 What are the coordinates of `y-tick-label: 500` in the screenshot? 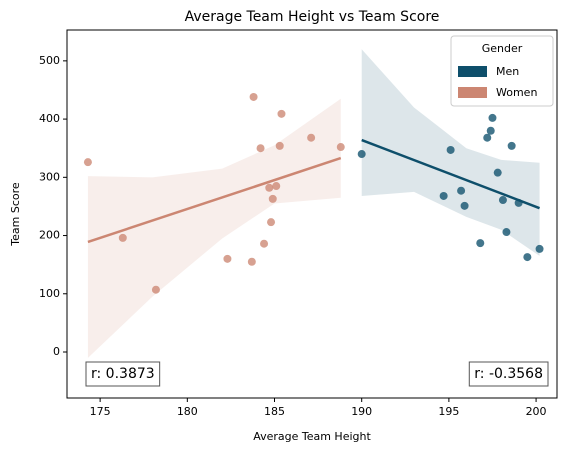 It's located at (49, 60).